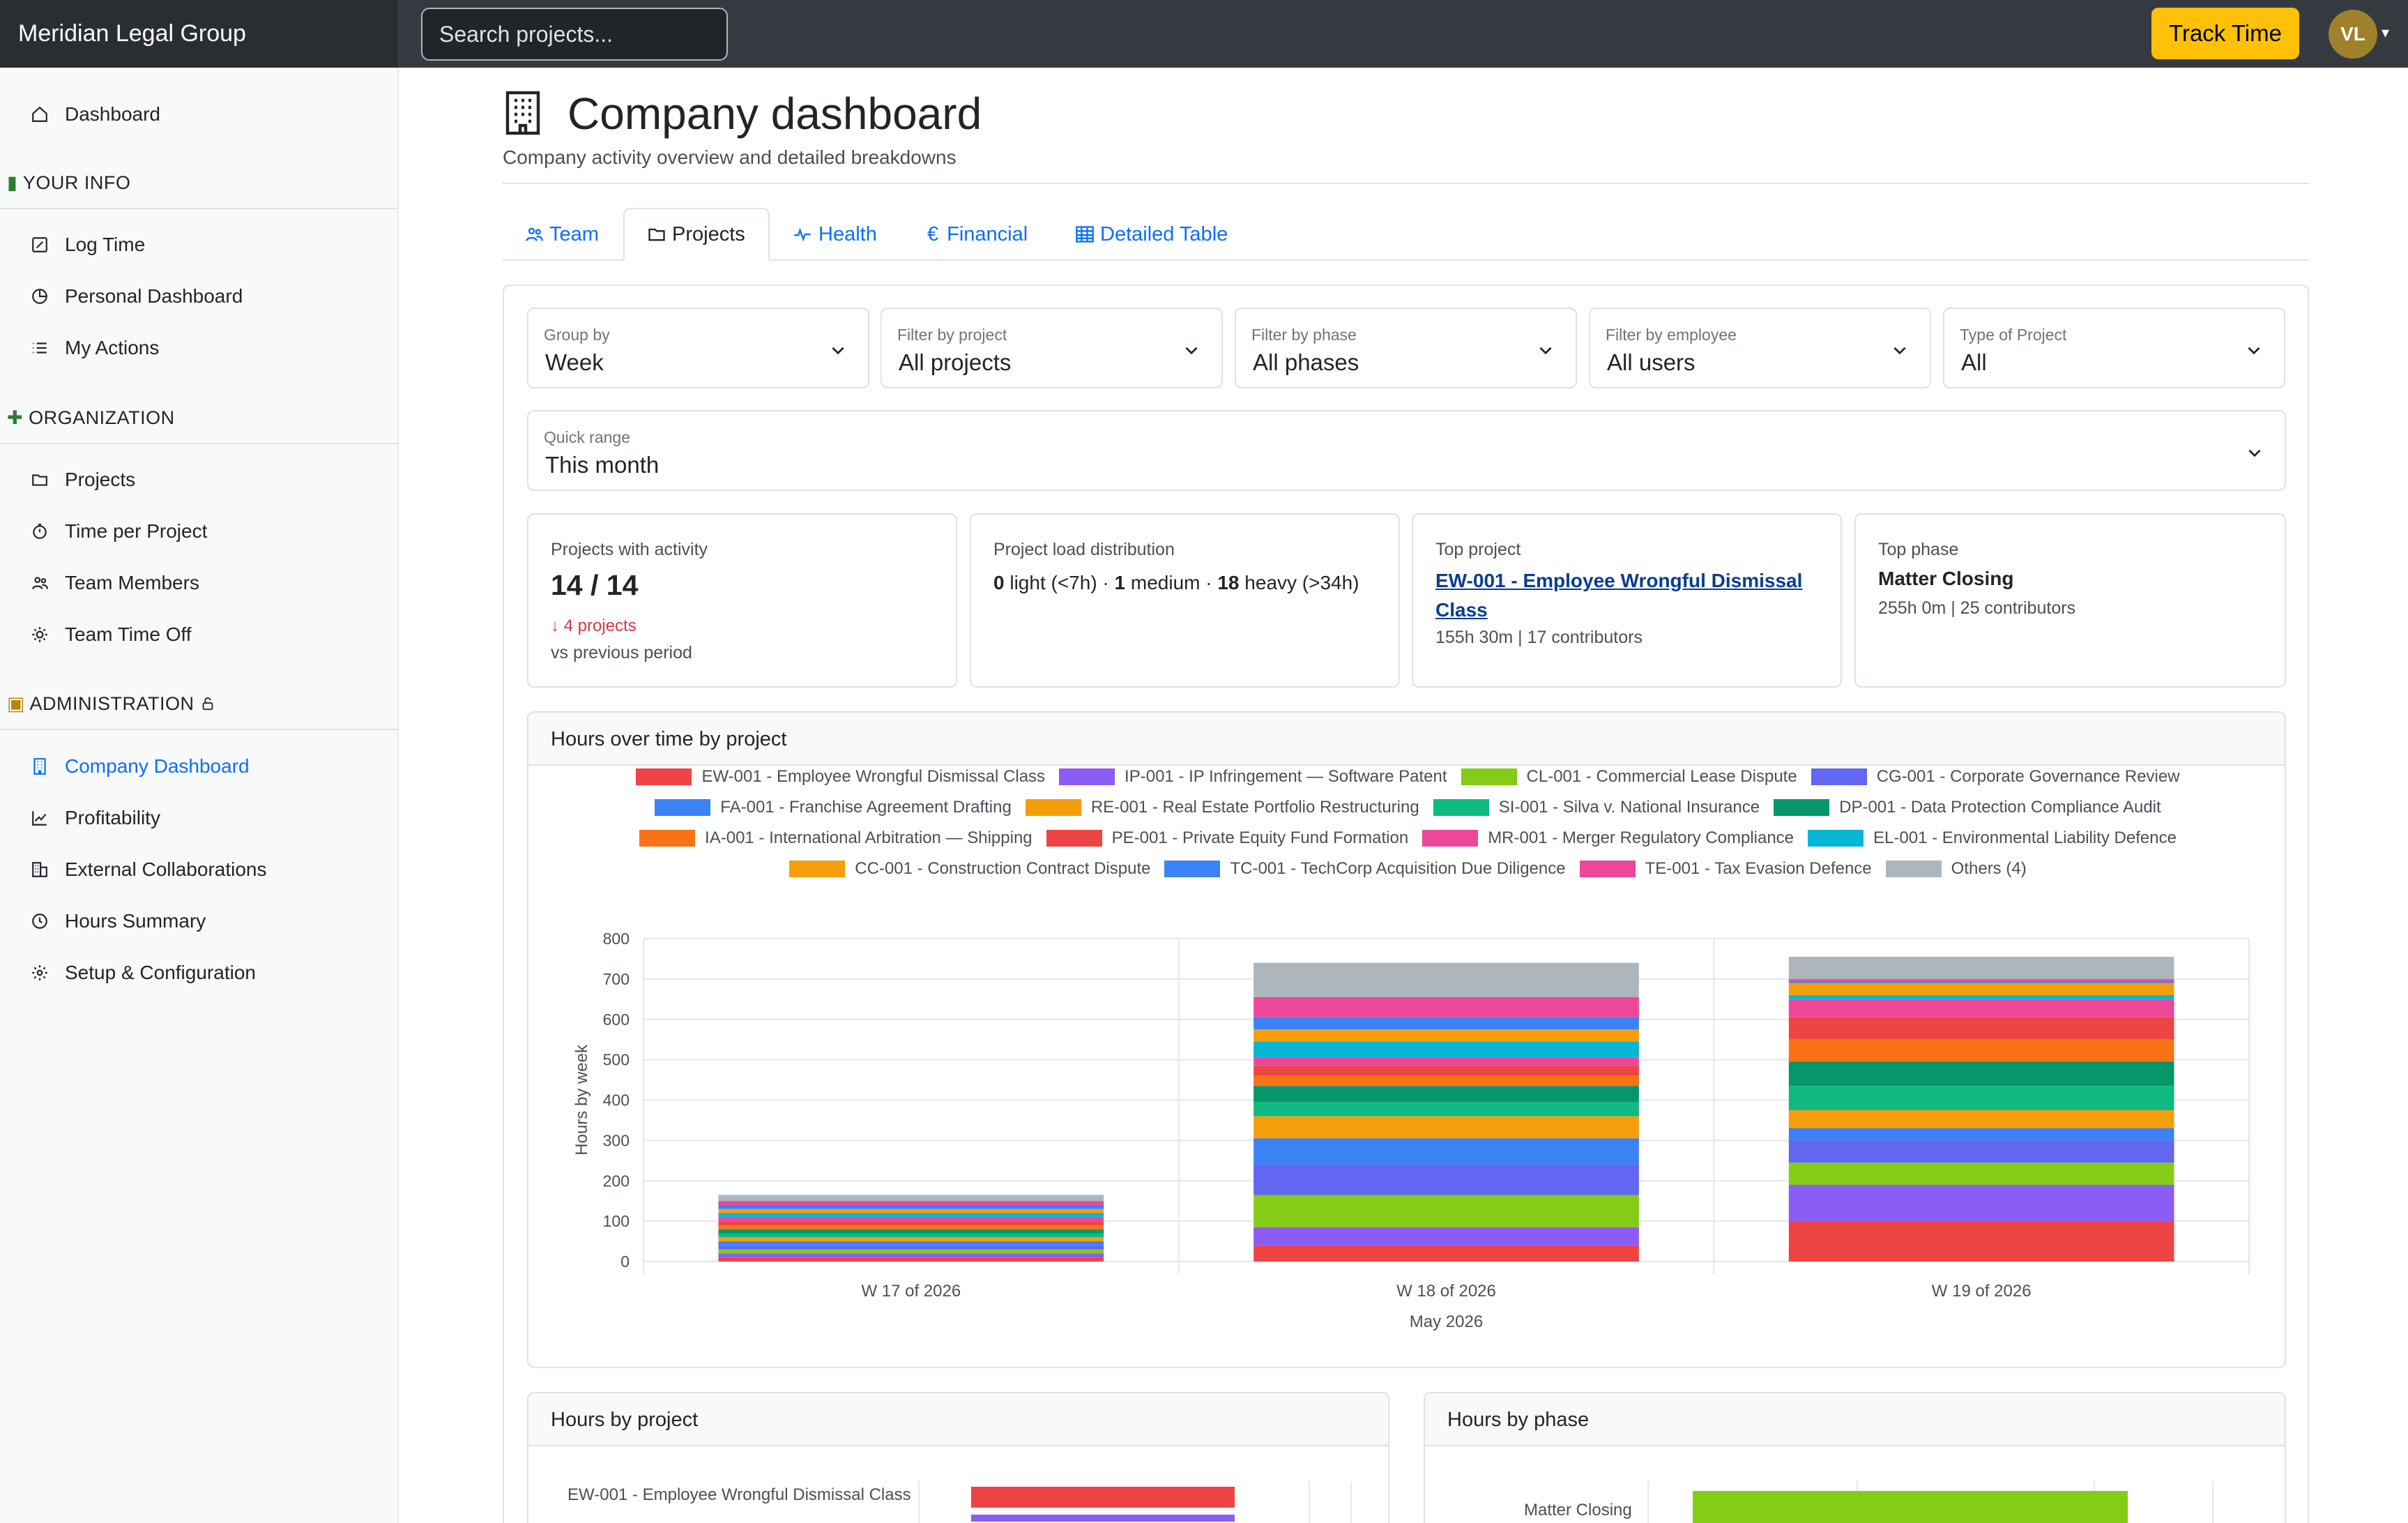  What do you see at coordinates (952, 335) in the screenshot?
I see `select-label: Filter by project` at bounding box center [952, 335].